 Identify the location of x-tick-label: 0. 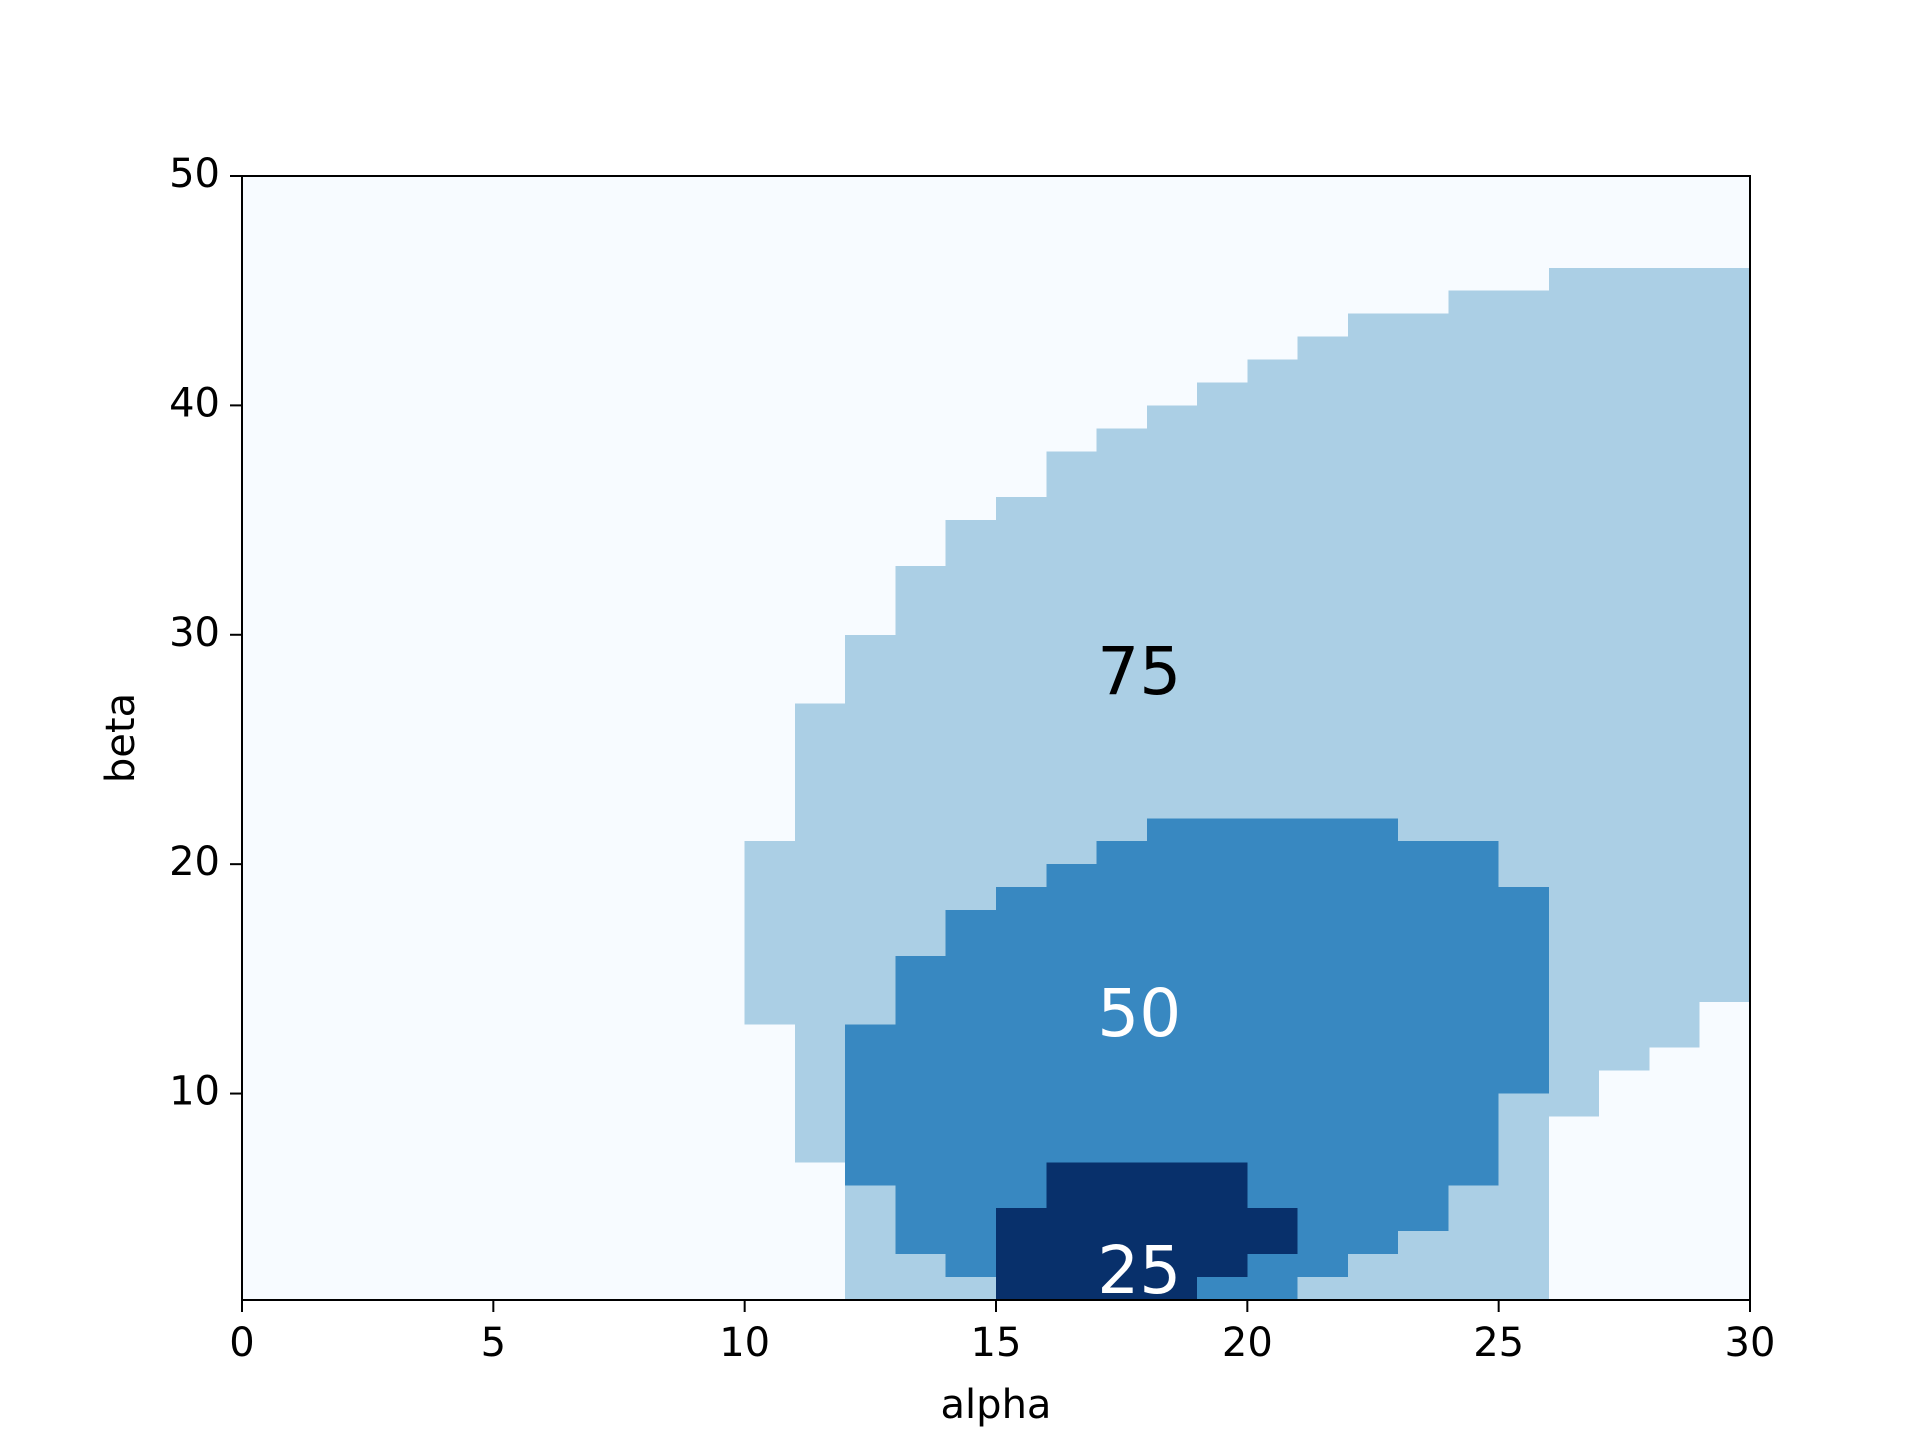
(241, 1343).